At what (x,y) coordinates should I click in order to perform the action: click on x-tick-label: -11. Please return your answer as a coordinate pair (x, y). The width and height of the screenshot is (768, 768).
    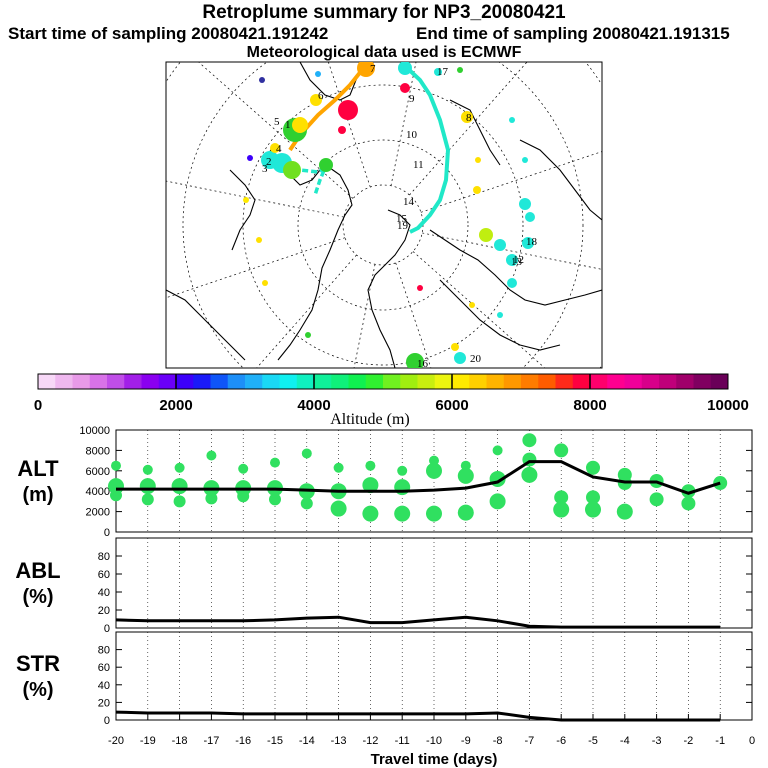
    Looking at the image, I should click on (402, 741).